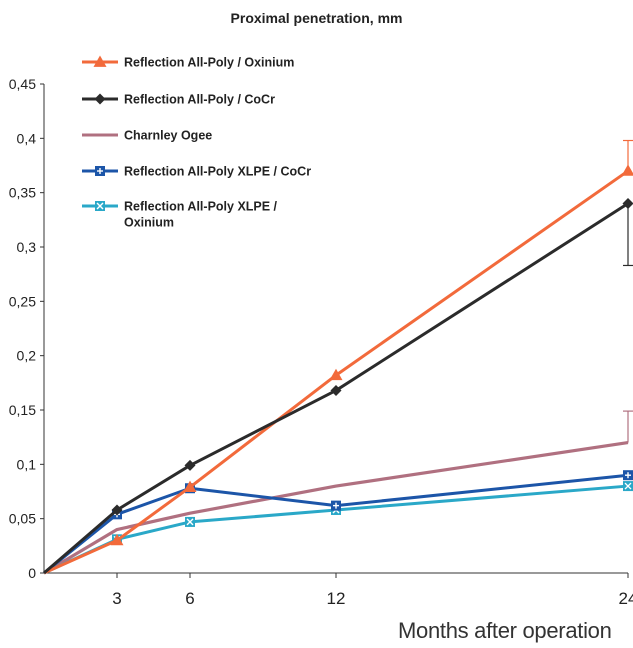  Describe the element at coordinates (180, 215) in the screenshot. I see `legend-entry: Reflection All-Poly XLPE / Oxinium` at that location.